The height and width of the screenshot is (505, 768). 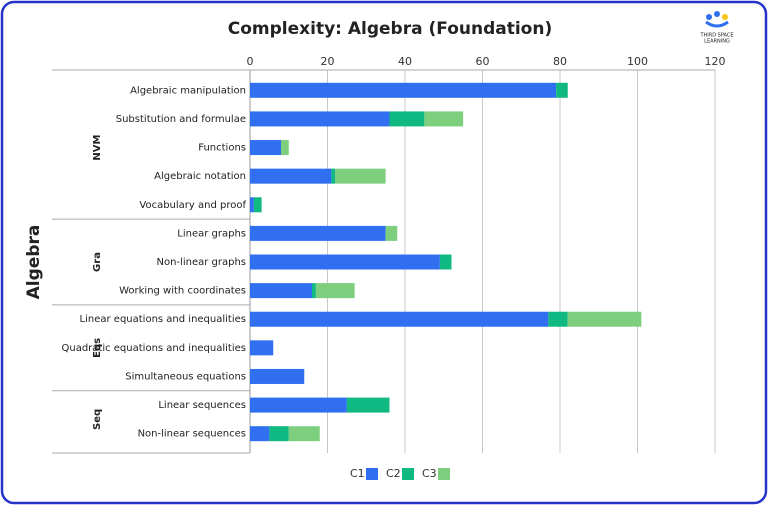 What do you see at coordinates (97, 419) in the screenshot?
I see `group-label: Seq` at bounding box center [97, 419].